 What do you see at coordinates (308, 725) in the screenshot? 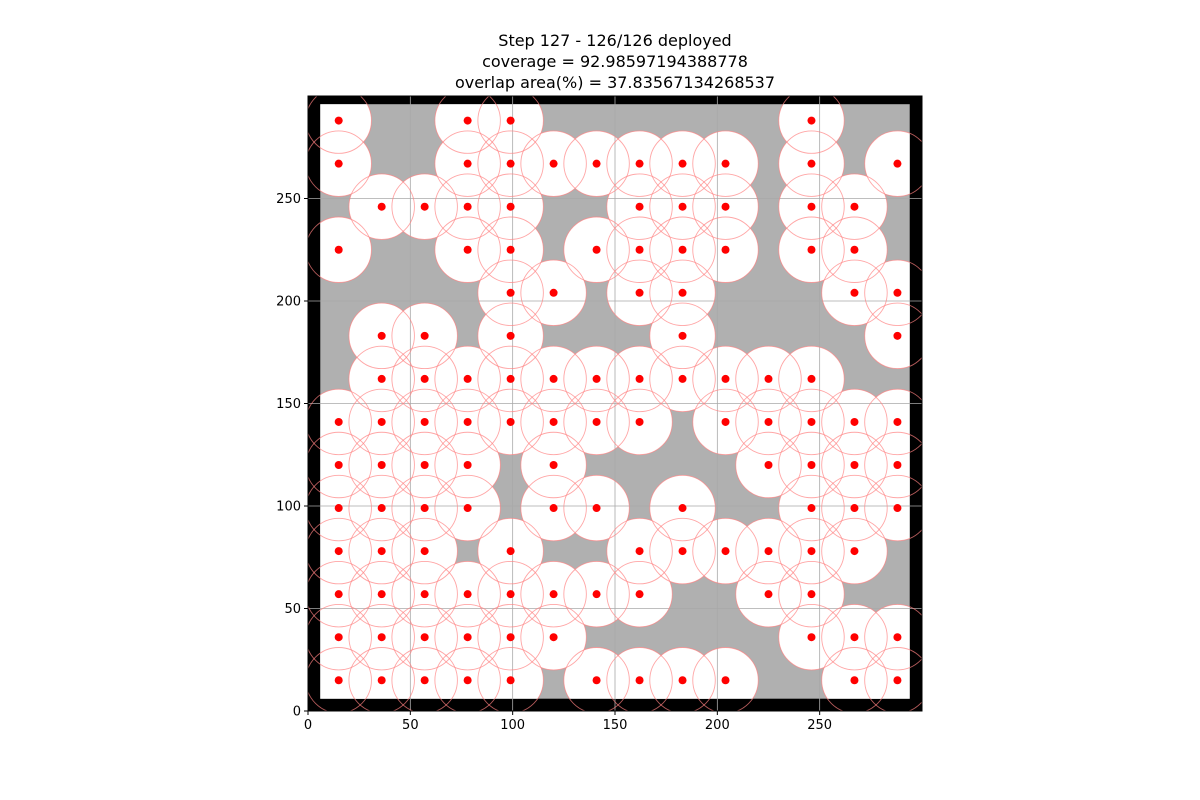
I see `x-tick-label: 0` at bounding box center [308, 725].